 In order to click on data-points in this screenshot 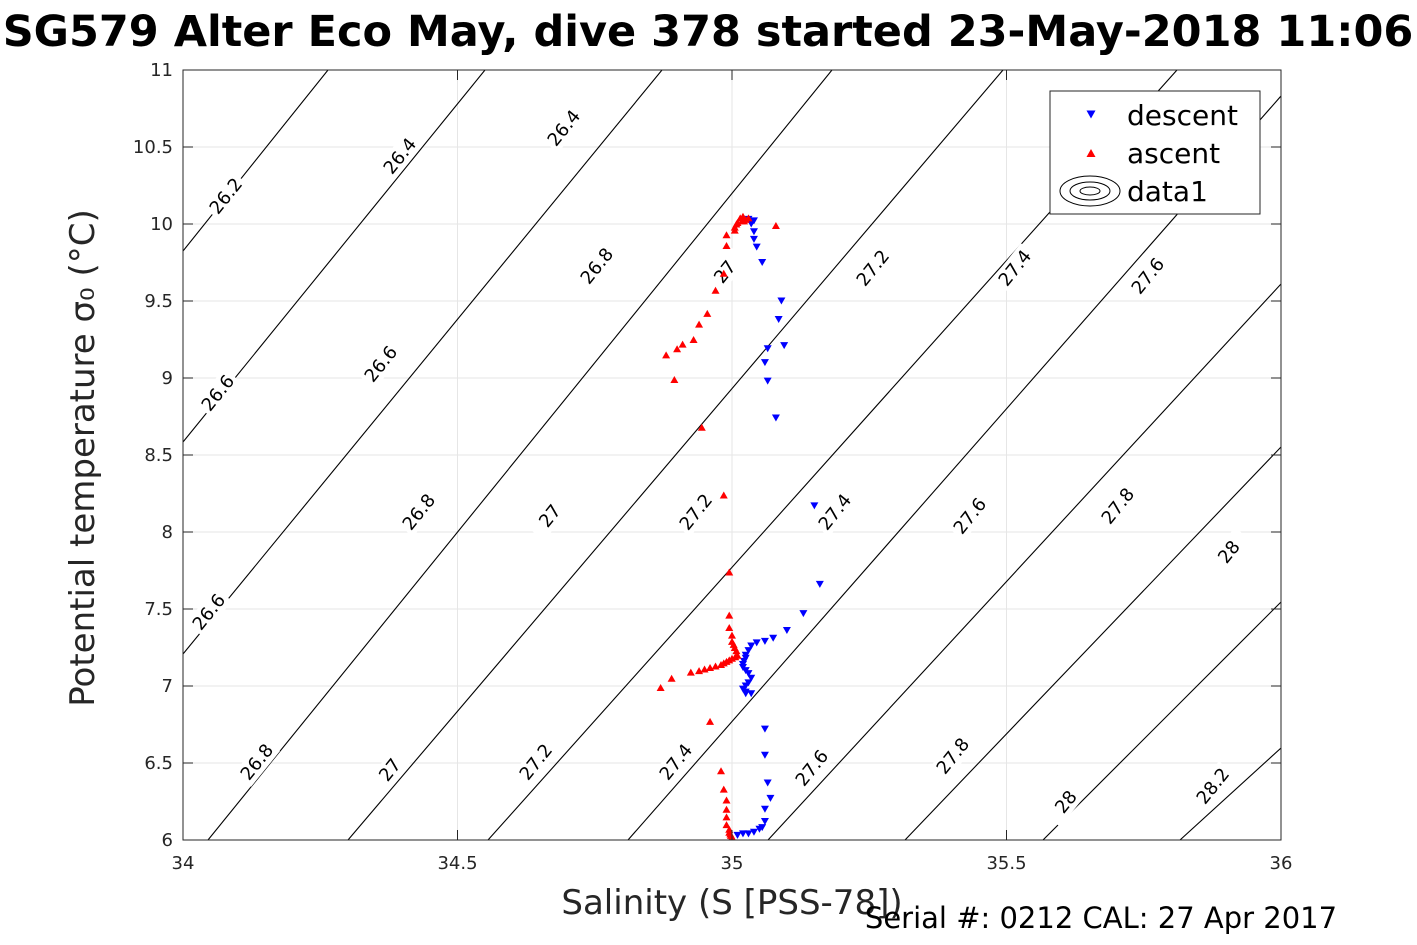, I will do `click(740, 526)`.